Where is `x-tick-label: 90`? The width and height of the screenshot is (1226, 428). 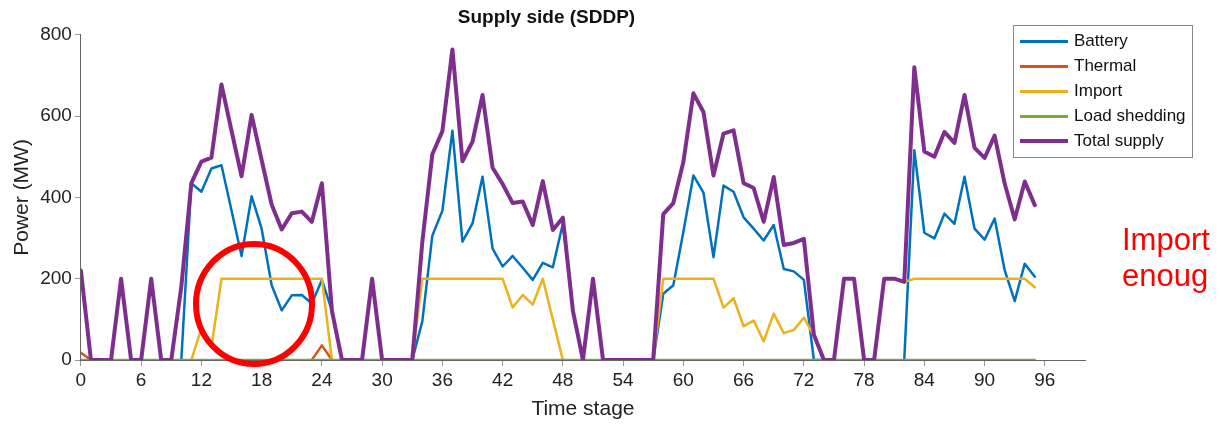
x-tick-label: 90 is located at coordinates (985, 379).